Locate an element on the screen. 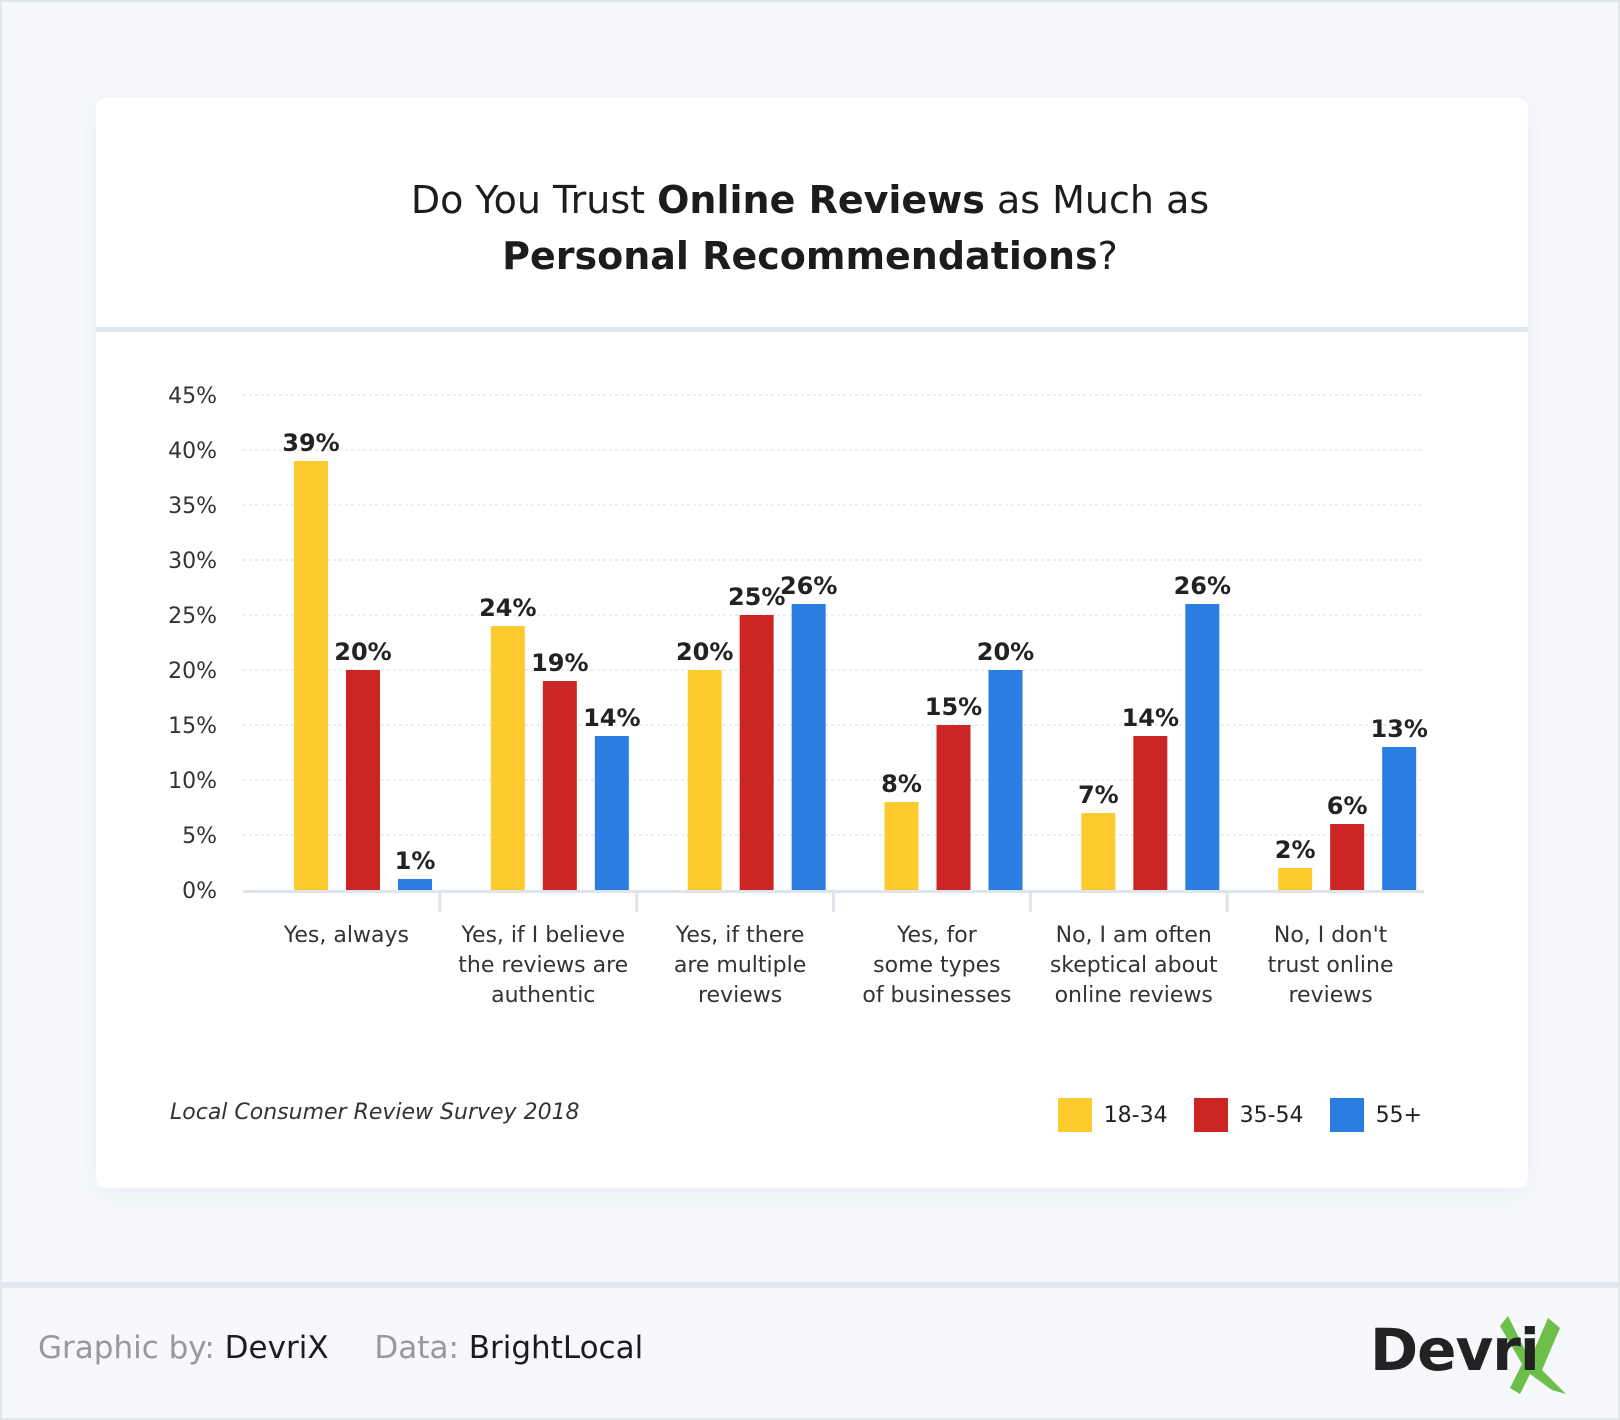 This screenshot has width=1620, height=1420. x-category-label: skeptical about is located at coordinates (1134, 965).